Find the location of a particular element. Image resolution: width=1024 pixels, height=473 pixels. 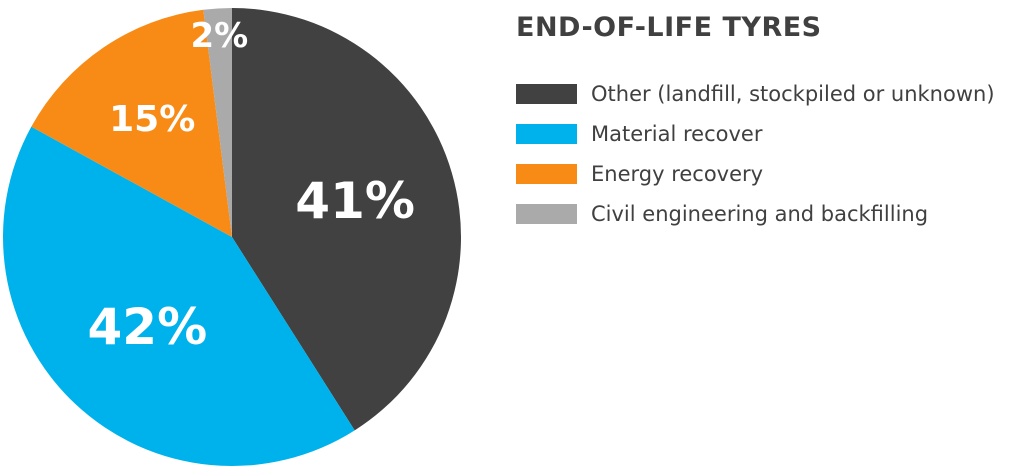

legend-item-material-recover: Material recover is located at coordinates (755, 134).